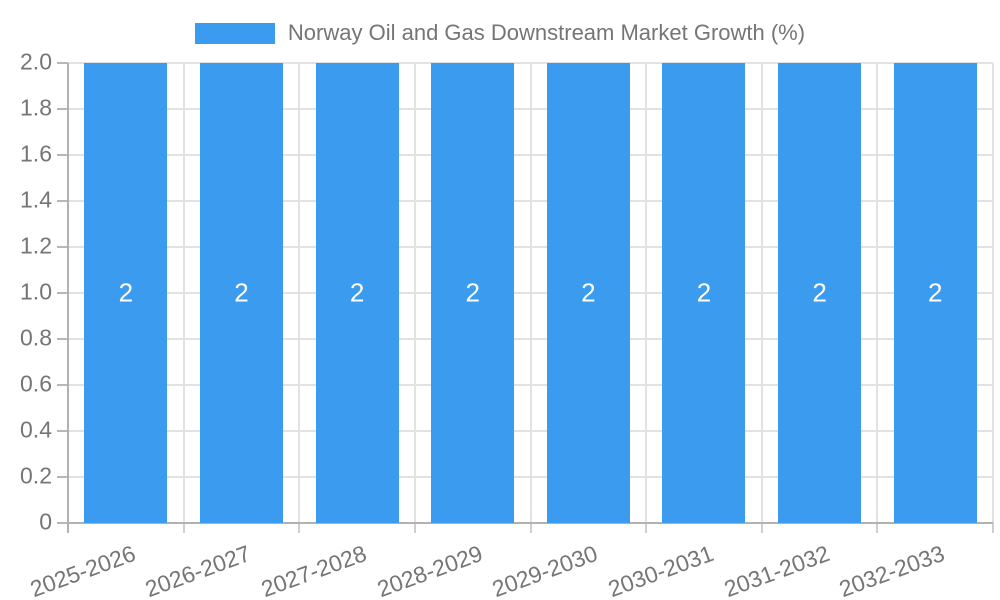 The width and height of the screenshot is (1000, 600). Describe the element at coordinates (545, 570) in the screenshot. I see `x-tick-label: 2029-2030` at that location.